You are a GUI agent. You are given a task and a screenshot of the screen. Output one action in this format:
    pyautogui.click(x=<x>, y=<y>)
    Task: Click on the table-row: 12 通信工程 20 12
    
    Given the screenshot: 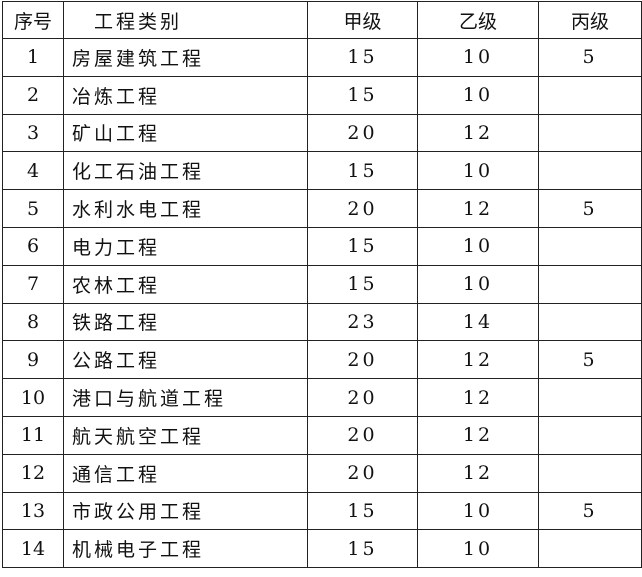 What is the action you would take?
    pyautogui.click(x=322, y=473)
    